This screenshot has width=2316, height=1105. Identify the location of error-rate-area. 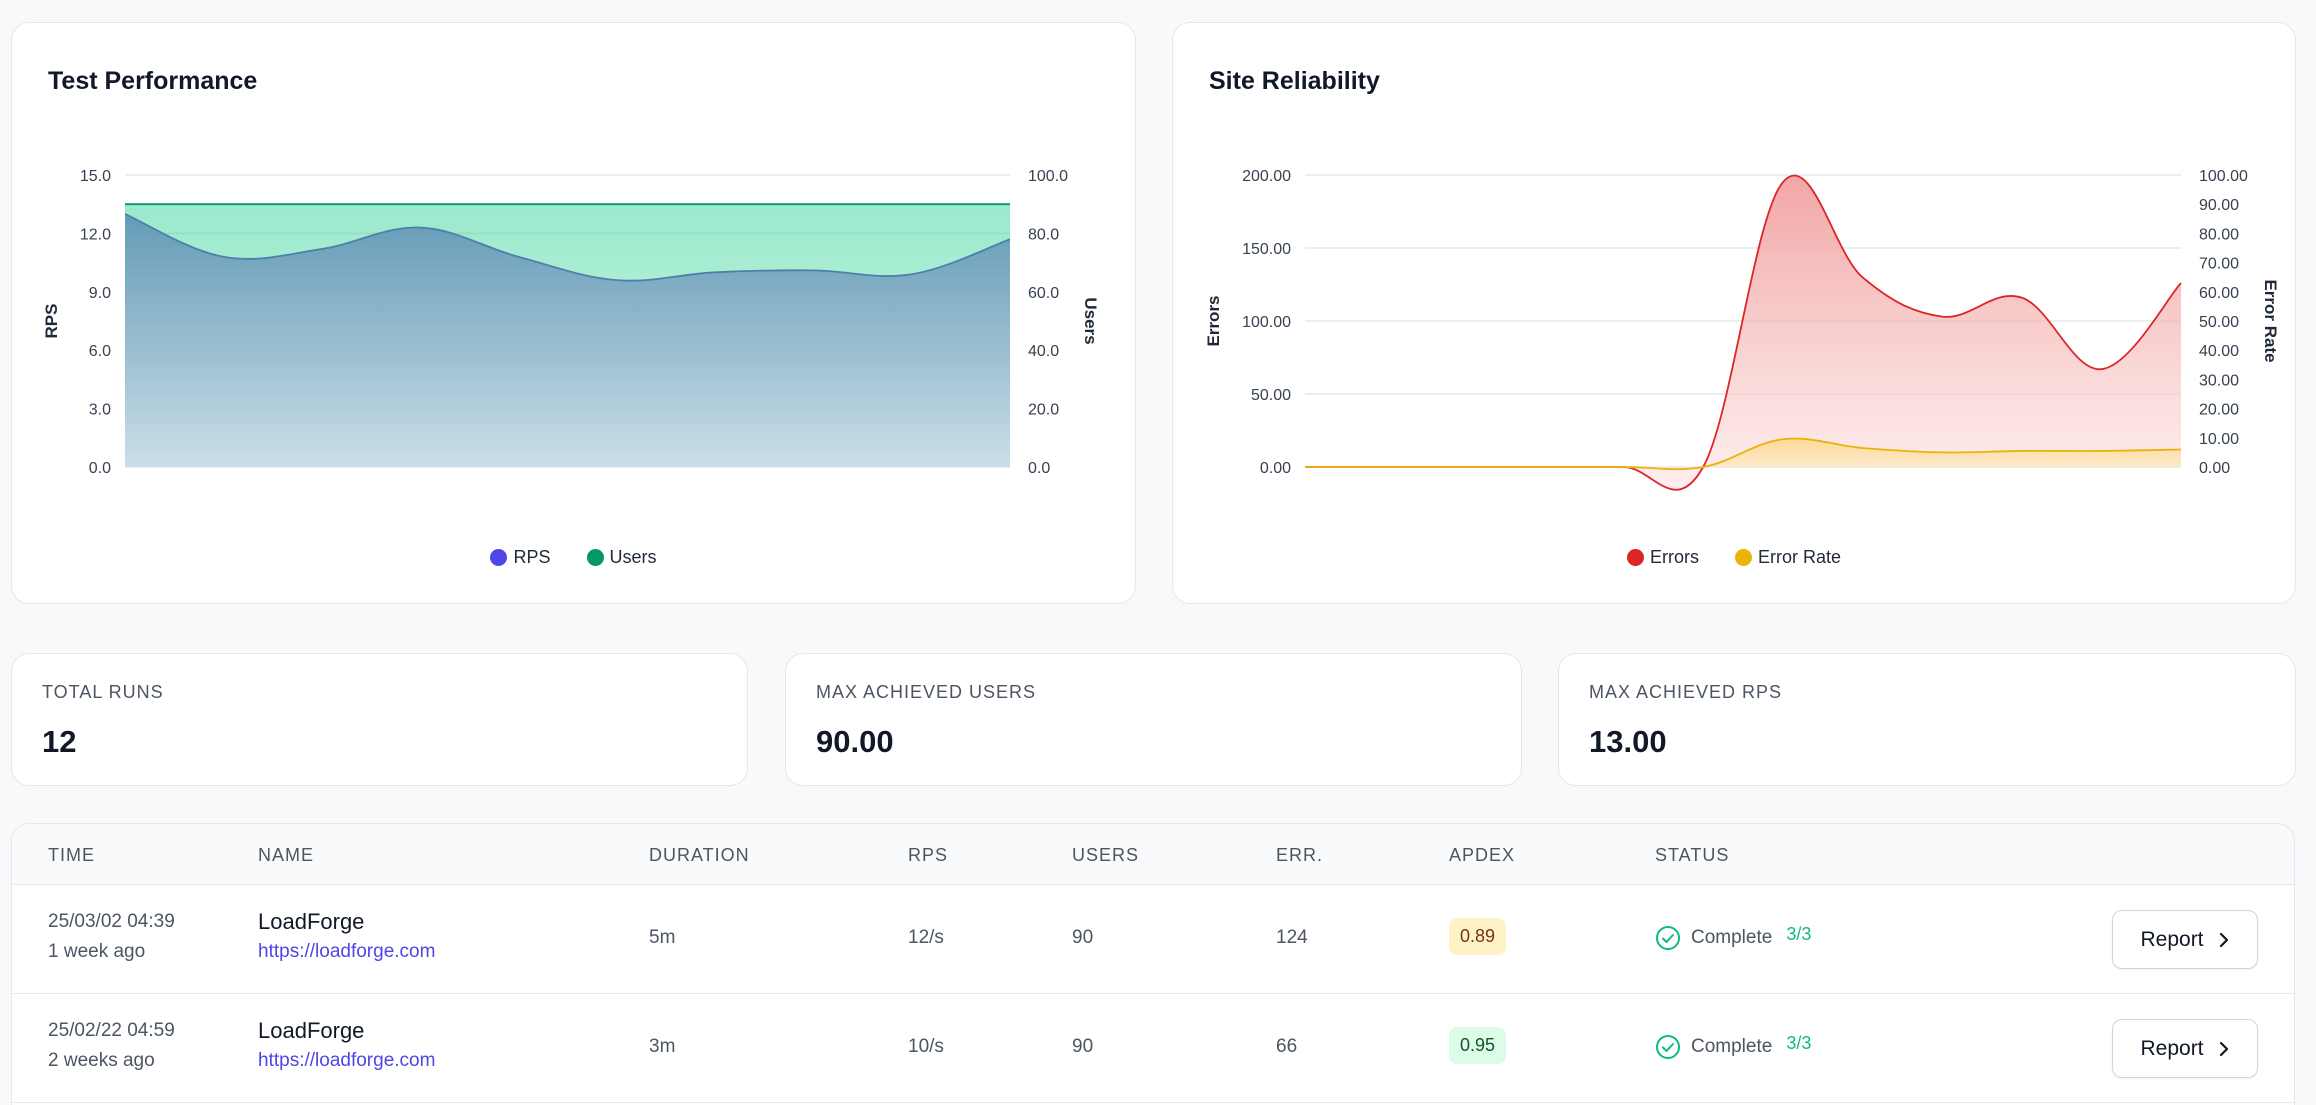
(1743, 454).